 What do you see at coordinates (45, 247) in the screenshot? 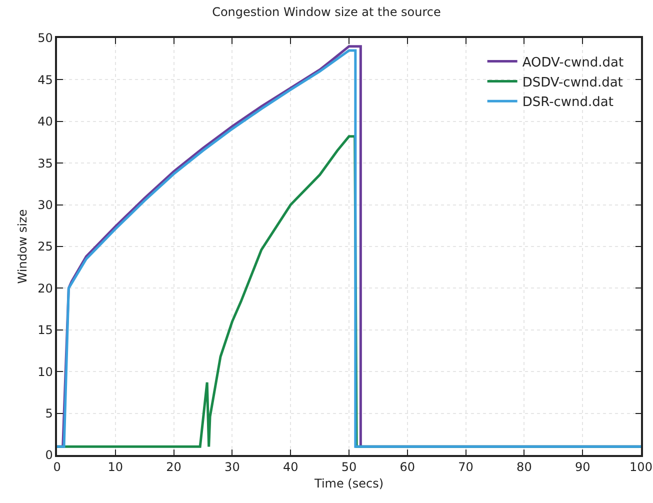
I see `y-tick-label: 25` at bounding box center [45, 247].